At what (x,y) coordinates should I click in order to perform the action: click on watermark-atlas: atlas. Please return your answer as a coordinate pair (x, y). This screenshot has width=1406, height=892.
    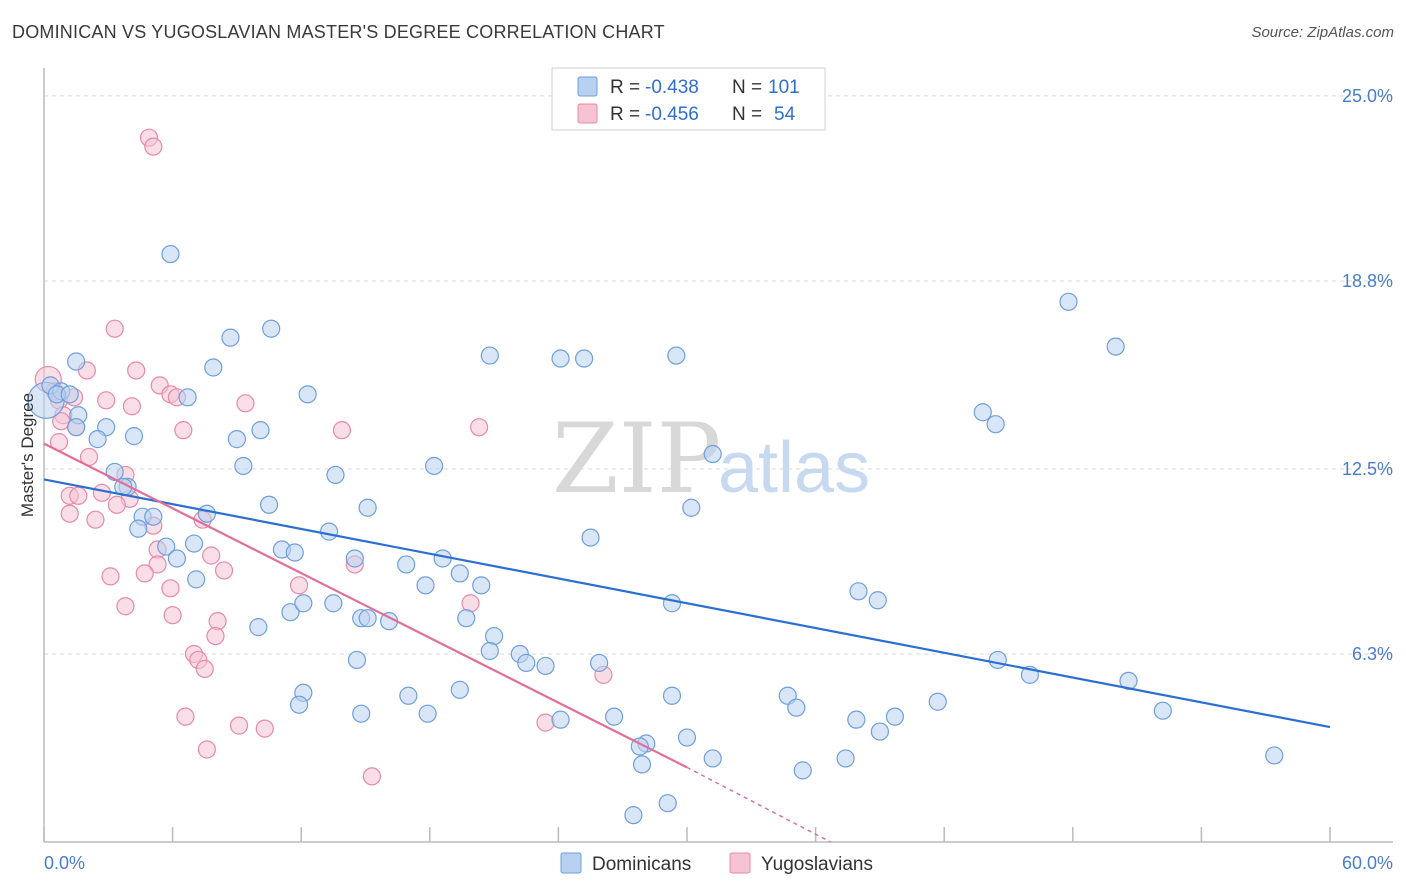
    Looking at the image, I should click on (794, 468).